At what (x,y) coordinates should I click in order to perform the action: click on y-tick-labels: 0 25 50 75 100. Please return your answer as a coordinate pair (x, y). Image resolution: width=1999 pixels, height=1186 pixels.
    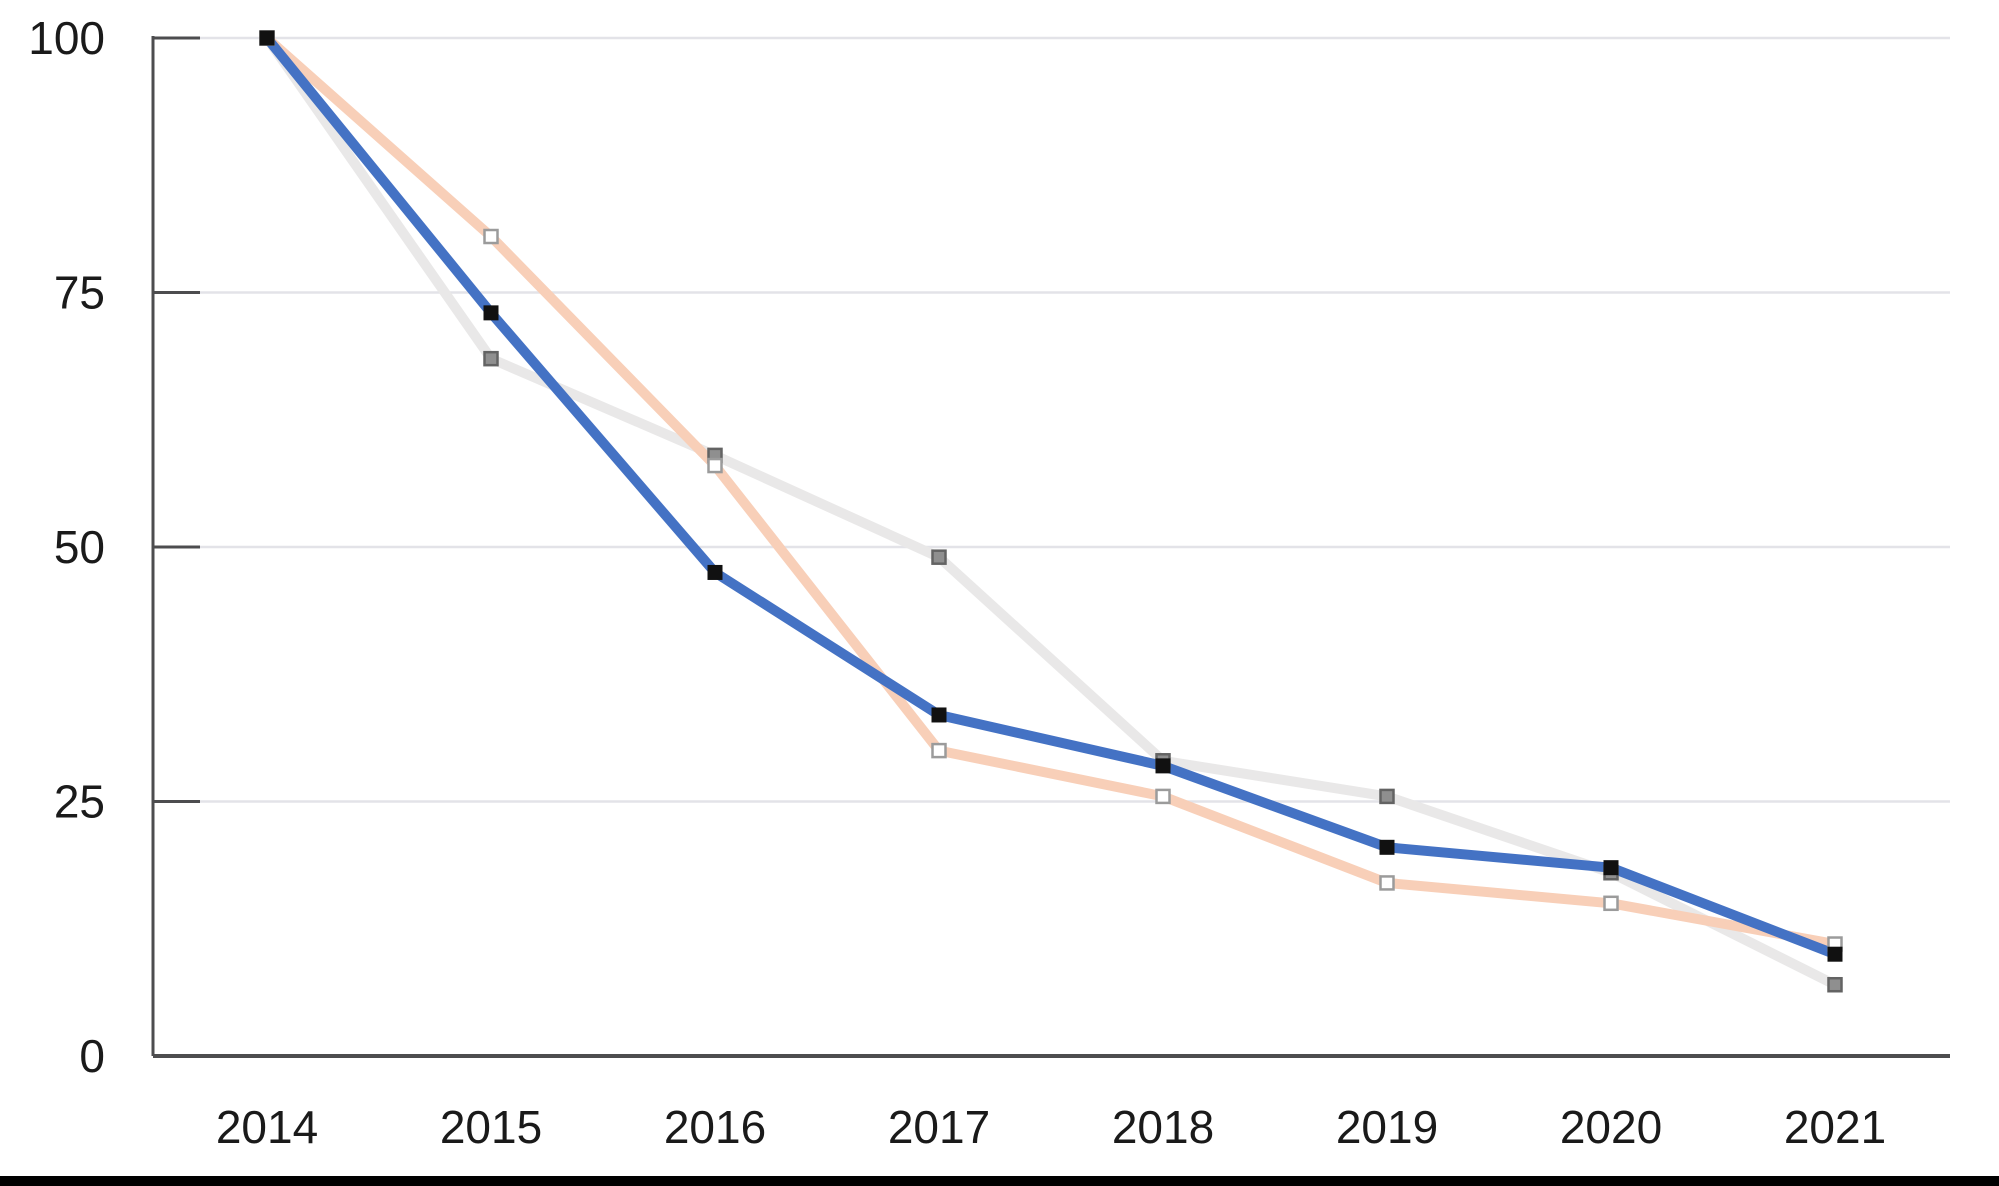
    Looking at the image, I should click on (66, 547).